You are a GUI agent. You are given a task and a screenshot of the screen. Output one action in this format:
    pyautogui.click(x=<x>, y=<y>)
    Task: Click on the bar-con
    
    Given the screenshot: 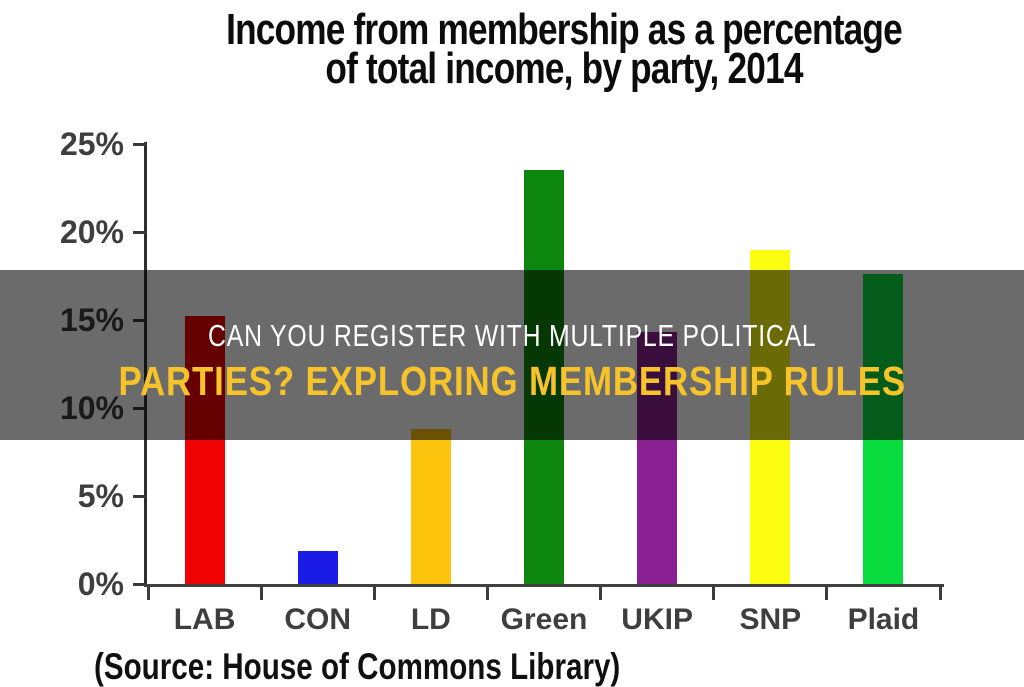 What is the action you would take?
    pyautogui.click(x=317, y=567)
    